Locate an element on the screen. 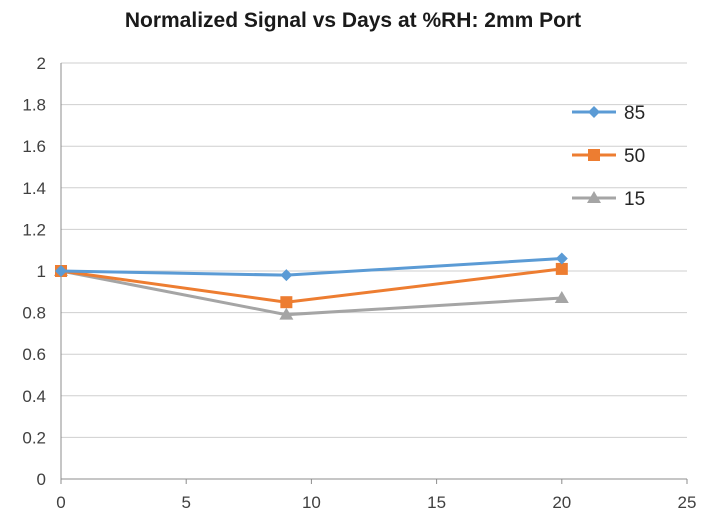  series-line is located at coordinates (311, 267).